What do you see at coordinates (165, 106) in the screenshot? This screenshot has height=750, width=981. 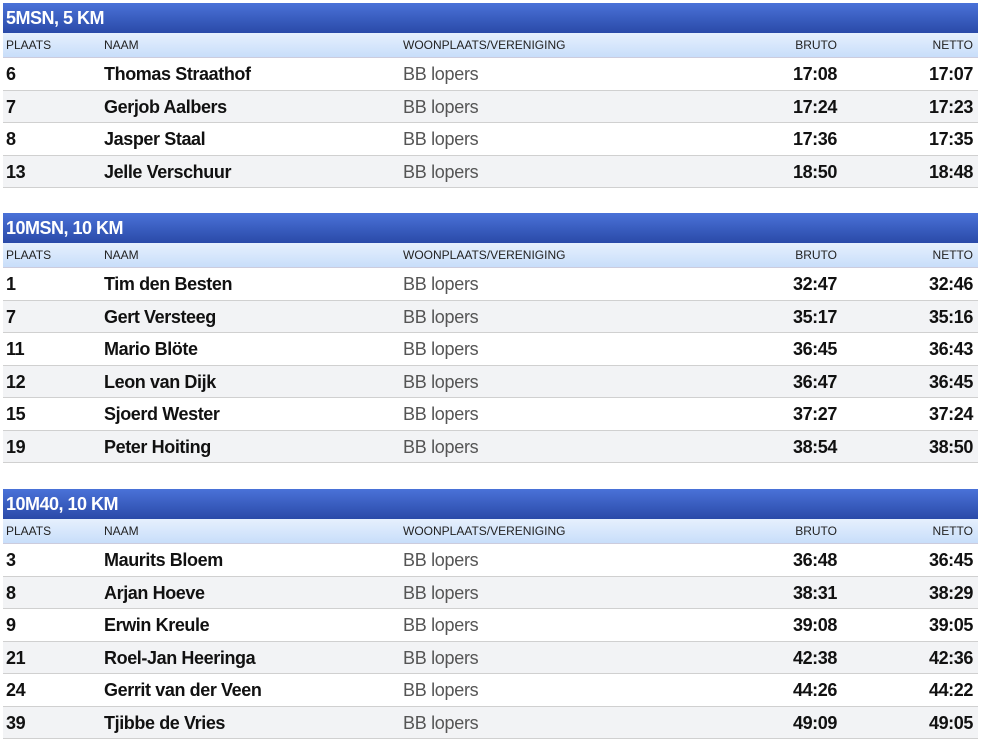 I see `cell-naam: Gerjob Aalbers` at bounding box center [165, 106].